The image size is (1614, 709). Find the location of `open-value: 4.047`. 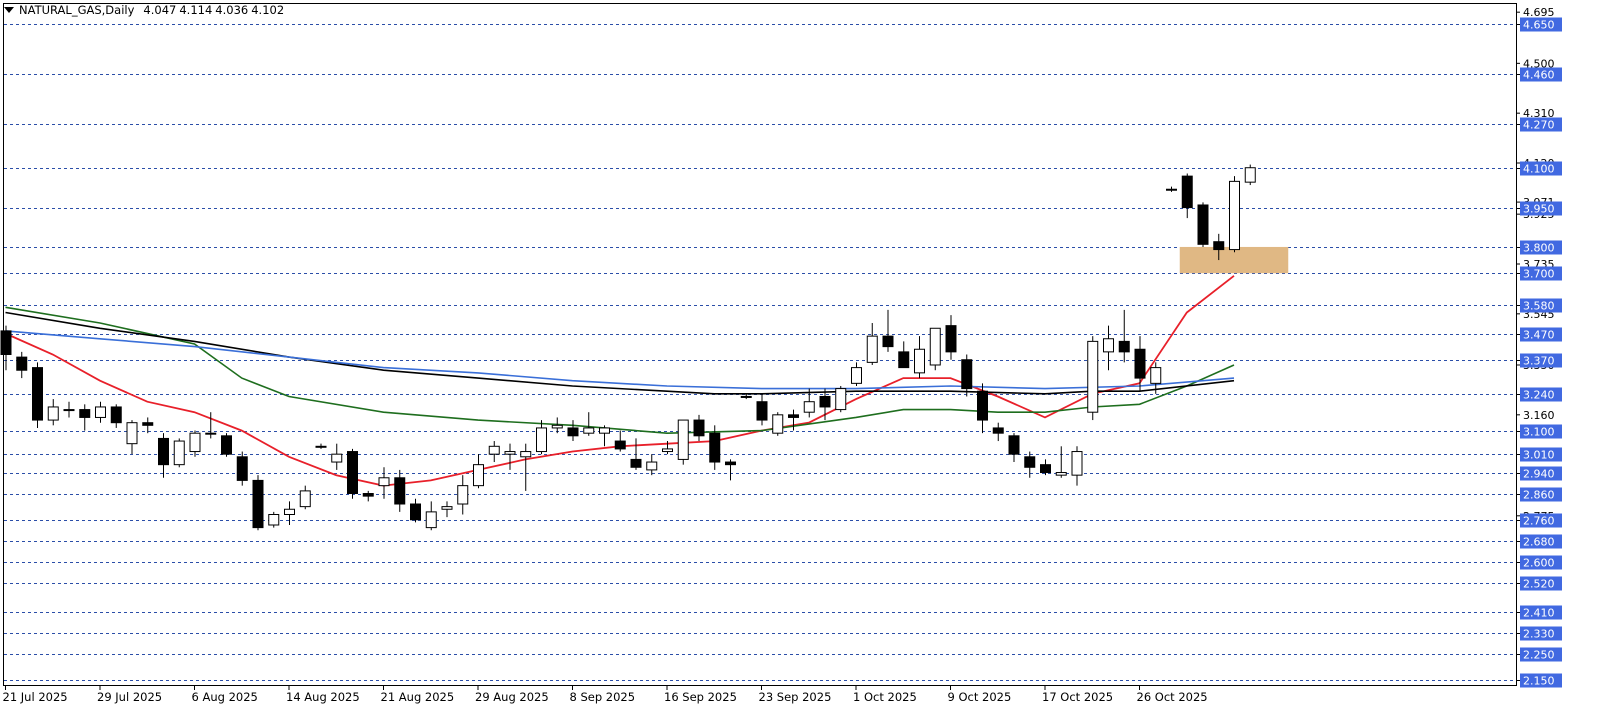

open-value: 4.047 is located at coordinates (160, 10).